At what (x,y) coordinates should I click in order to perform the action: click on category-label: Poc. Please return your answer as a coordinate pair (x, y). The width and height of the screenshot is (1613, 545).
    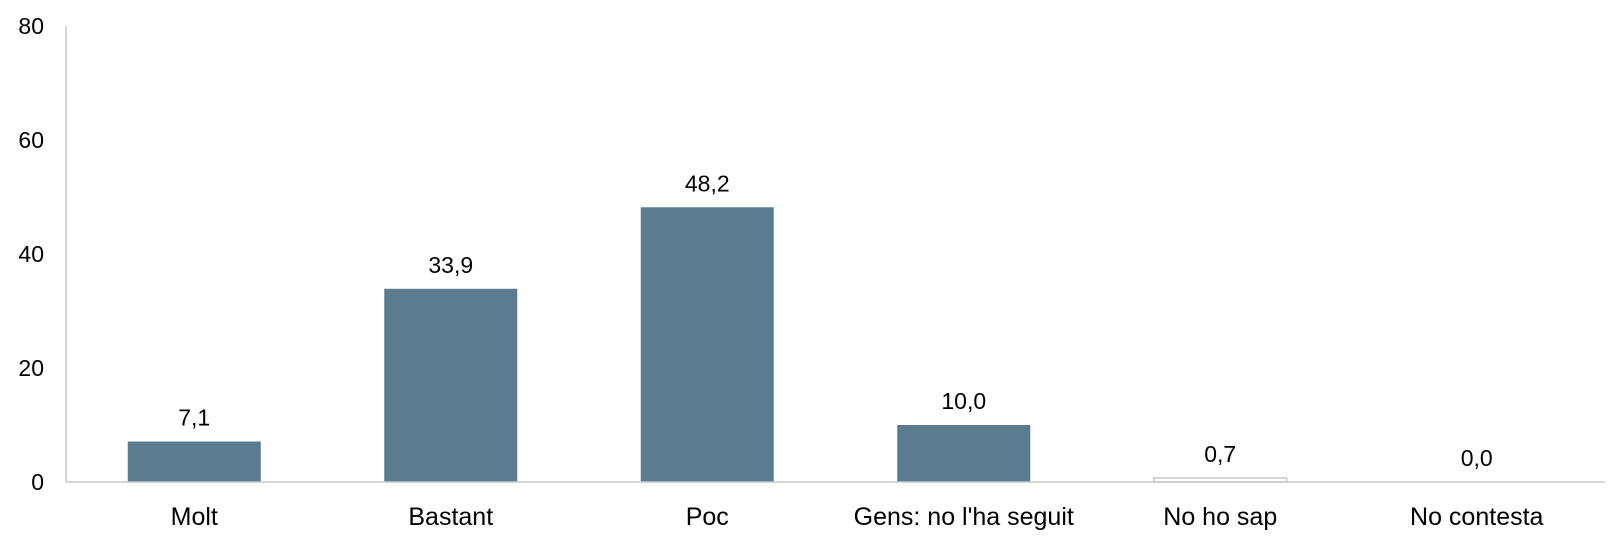
    Looking at the image, I should click on (707, 517).